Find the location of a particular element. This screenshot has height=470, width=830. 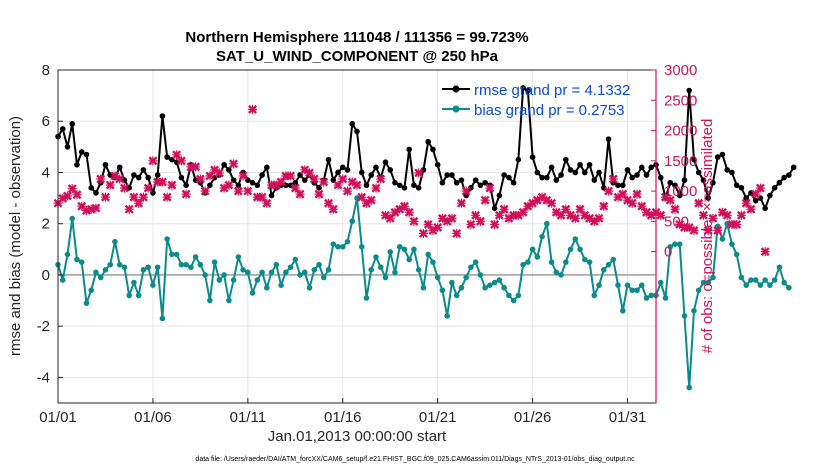

x-axis-label: Jan.01,2013 00:00:00 start is located at coordinates (357, 436).